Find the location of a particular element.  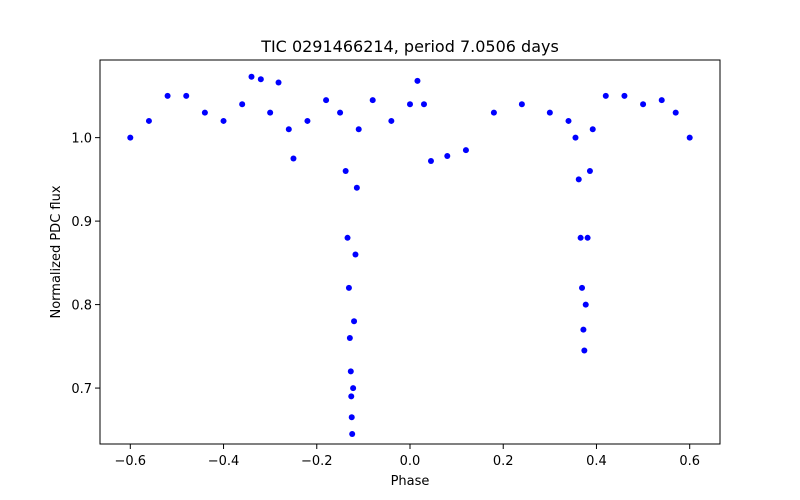

y-tick-label: 1.0 is located at coordinates (81, 139).